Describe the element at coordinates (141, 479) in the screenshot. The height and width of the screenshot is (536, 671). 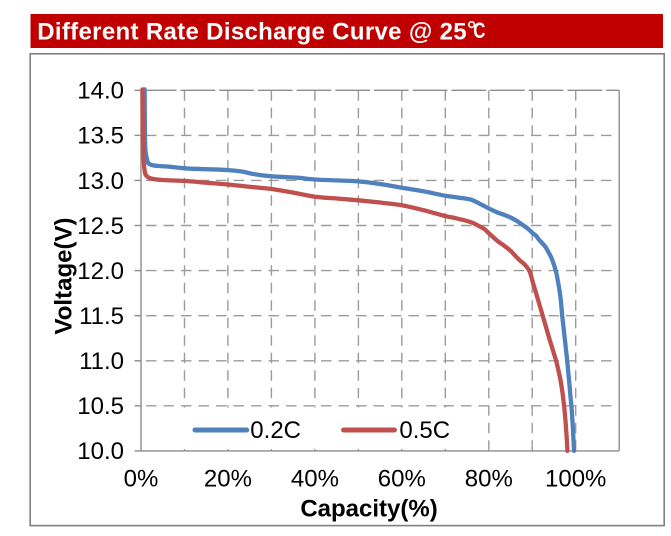
I see `svg-text: 0%` at that location.